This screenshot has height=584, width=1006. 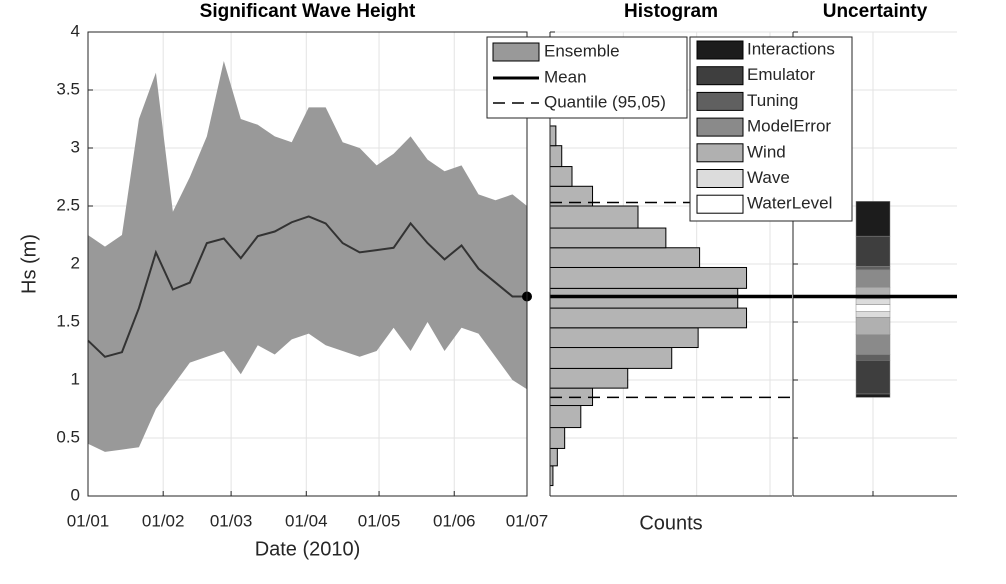 I want to click on legend-label: Quantile (95,05), so click(x=605, y=101).